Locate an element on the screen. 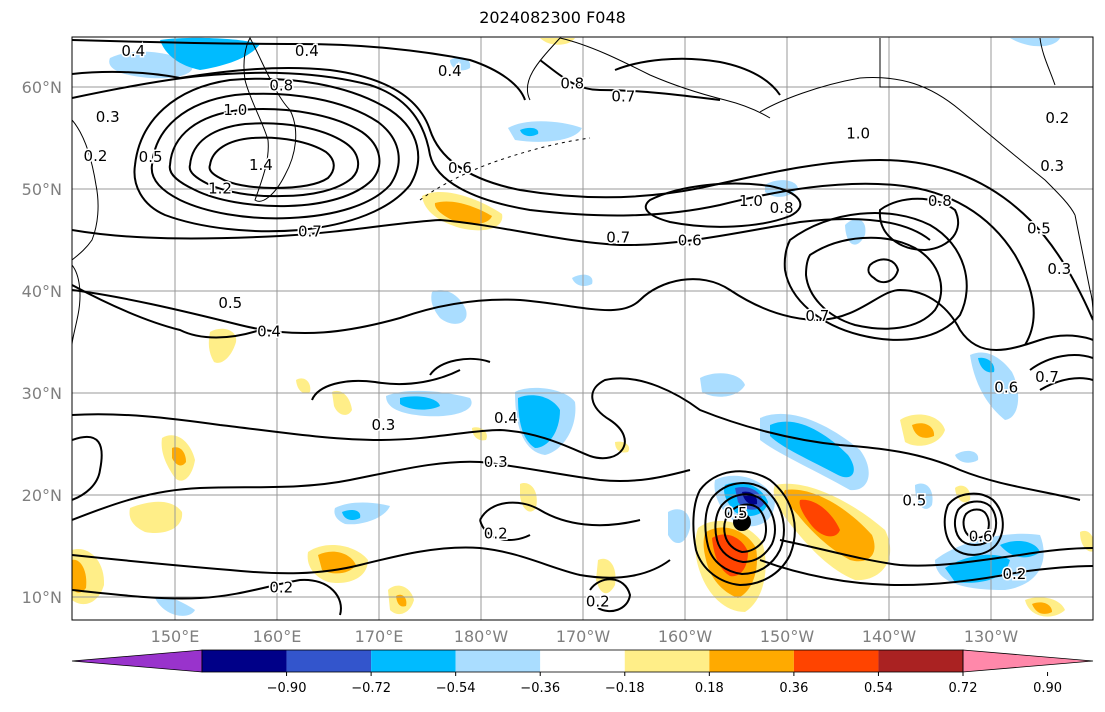 The image size is (1105, 712). colorbar-tick-label: −0.18 is located at coordinates (625, 688).